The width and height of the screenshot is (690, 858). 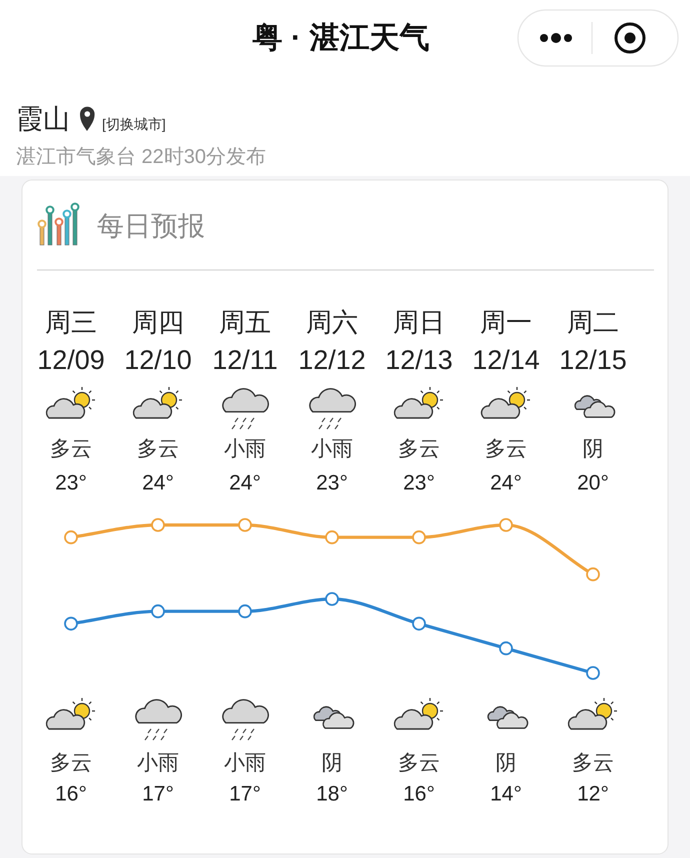 What do you see at coordinates (332, 794) in the screenshot?
I see `data-label: 18°` at bounding box center [332, 794].